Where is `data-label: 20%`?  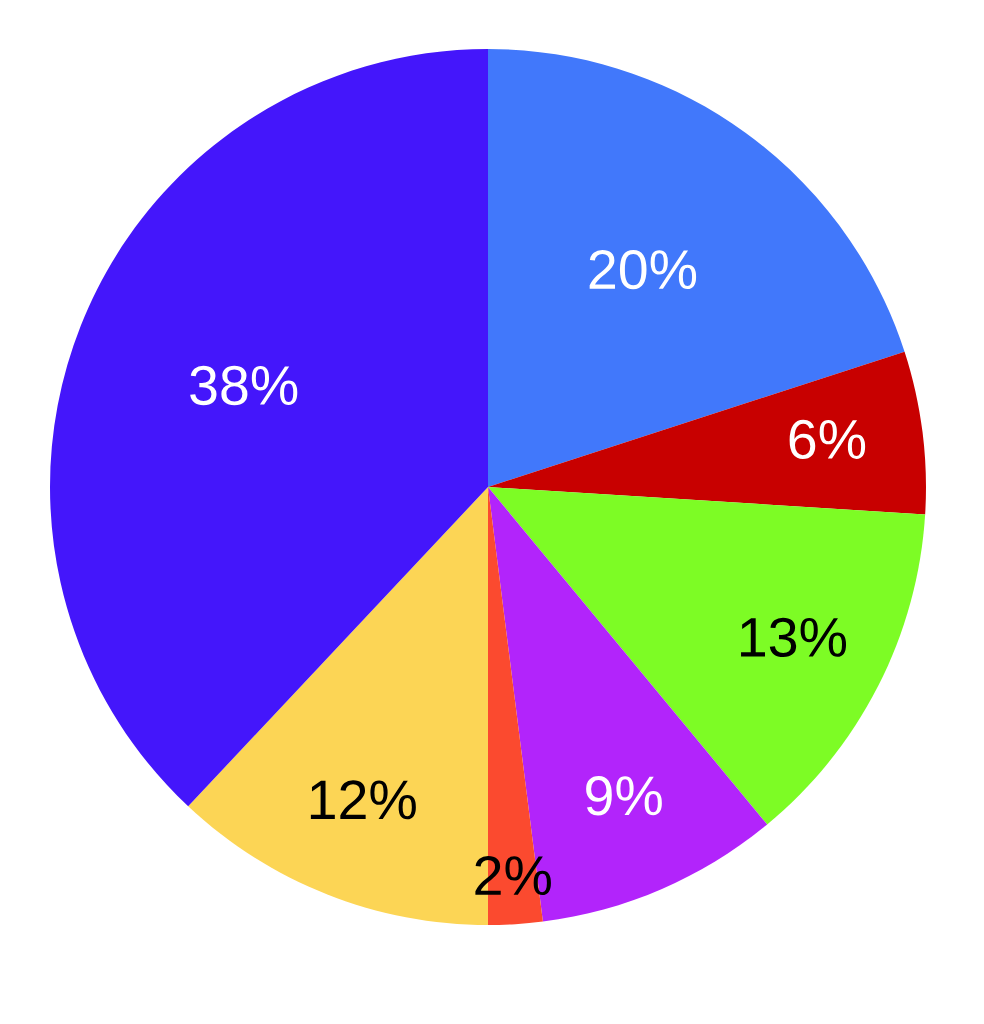 data-label: 20% is located at coordinates (643, 269).